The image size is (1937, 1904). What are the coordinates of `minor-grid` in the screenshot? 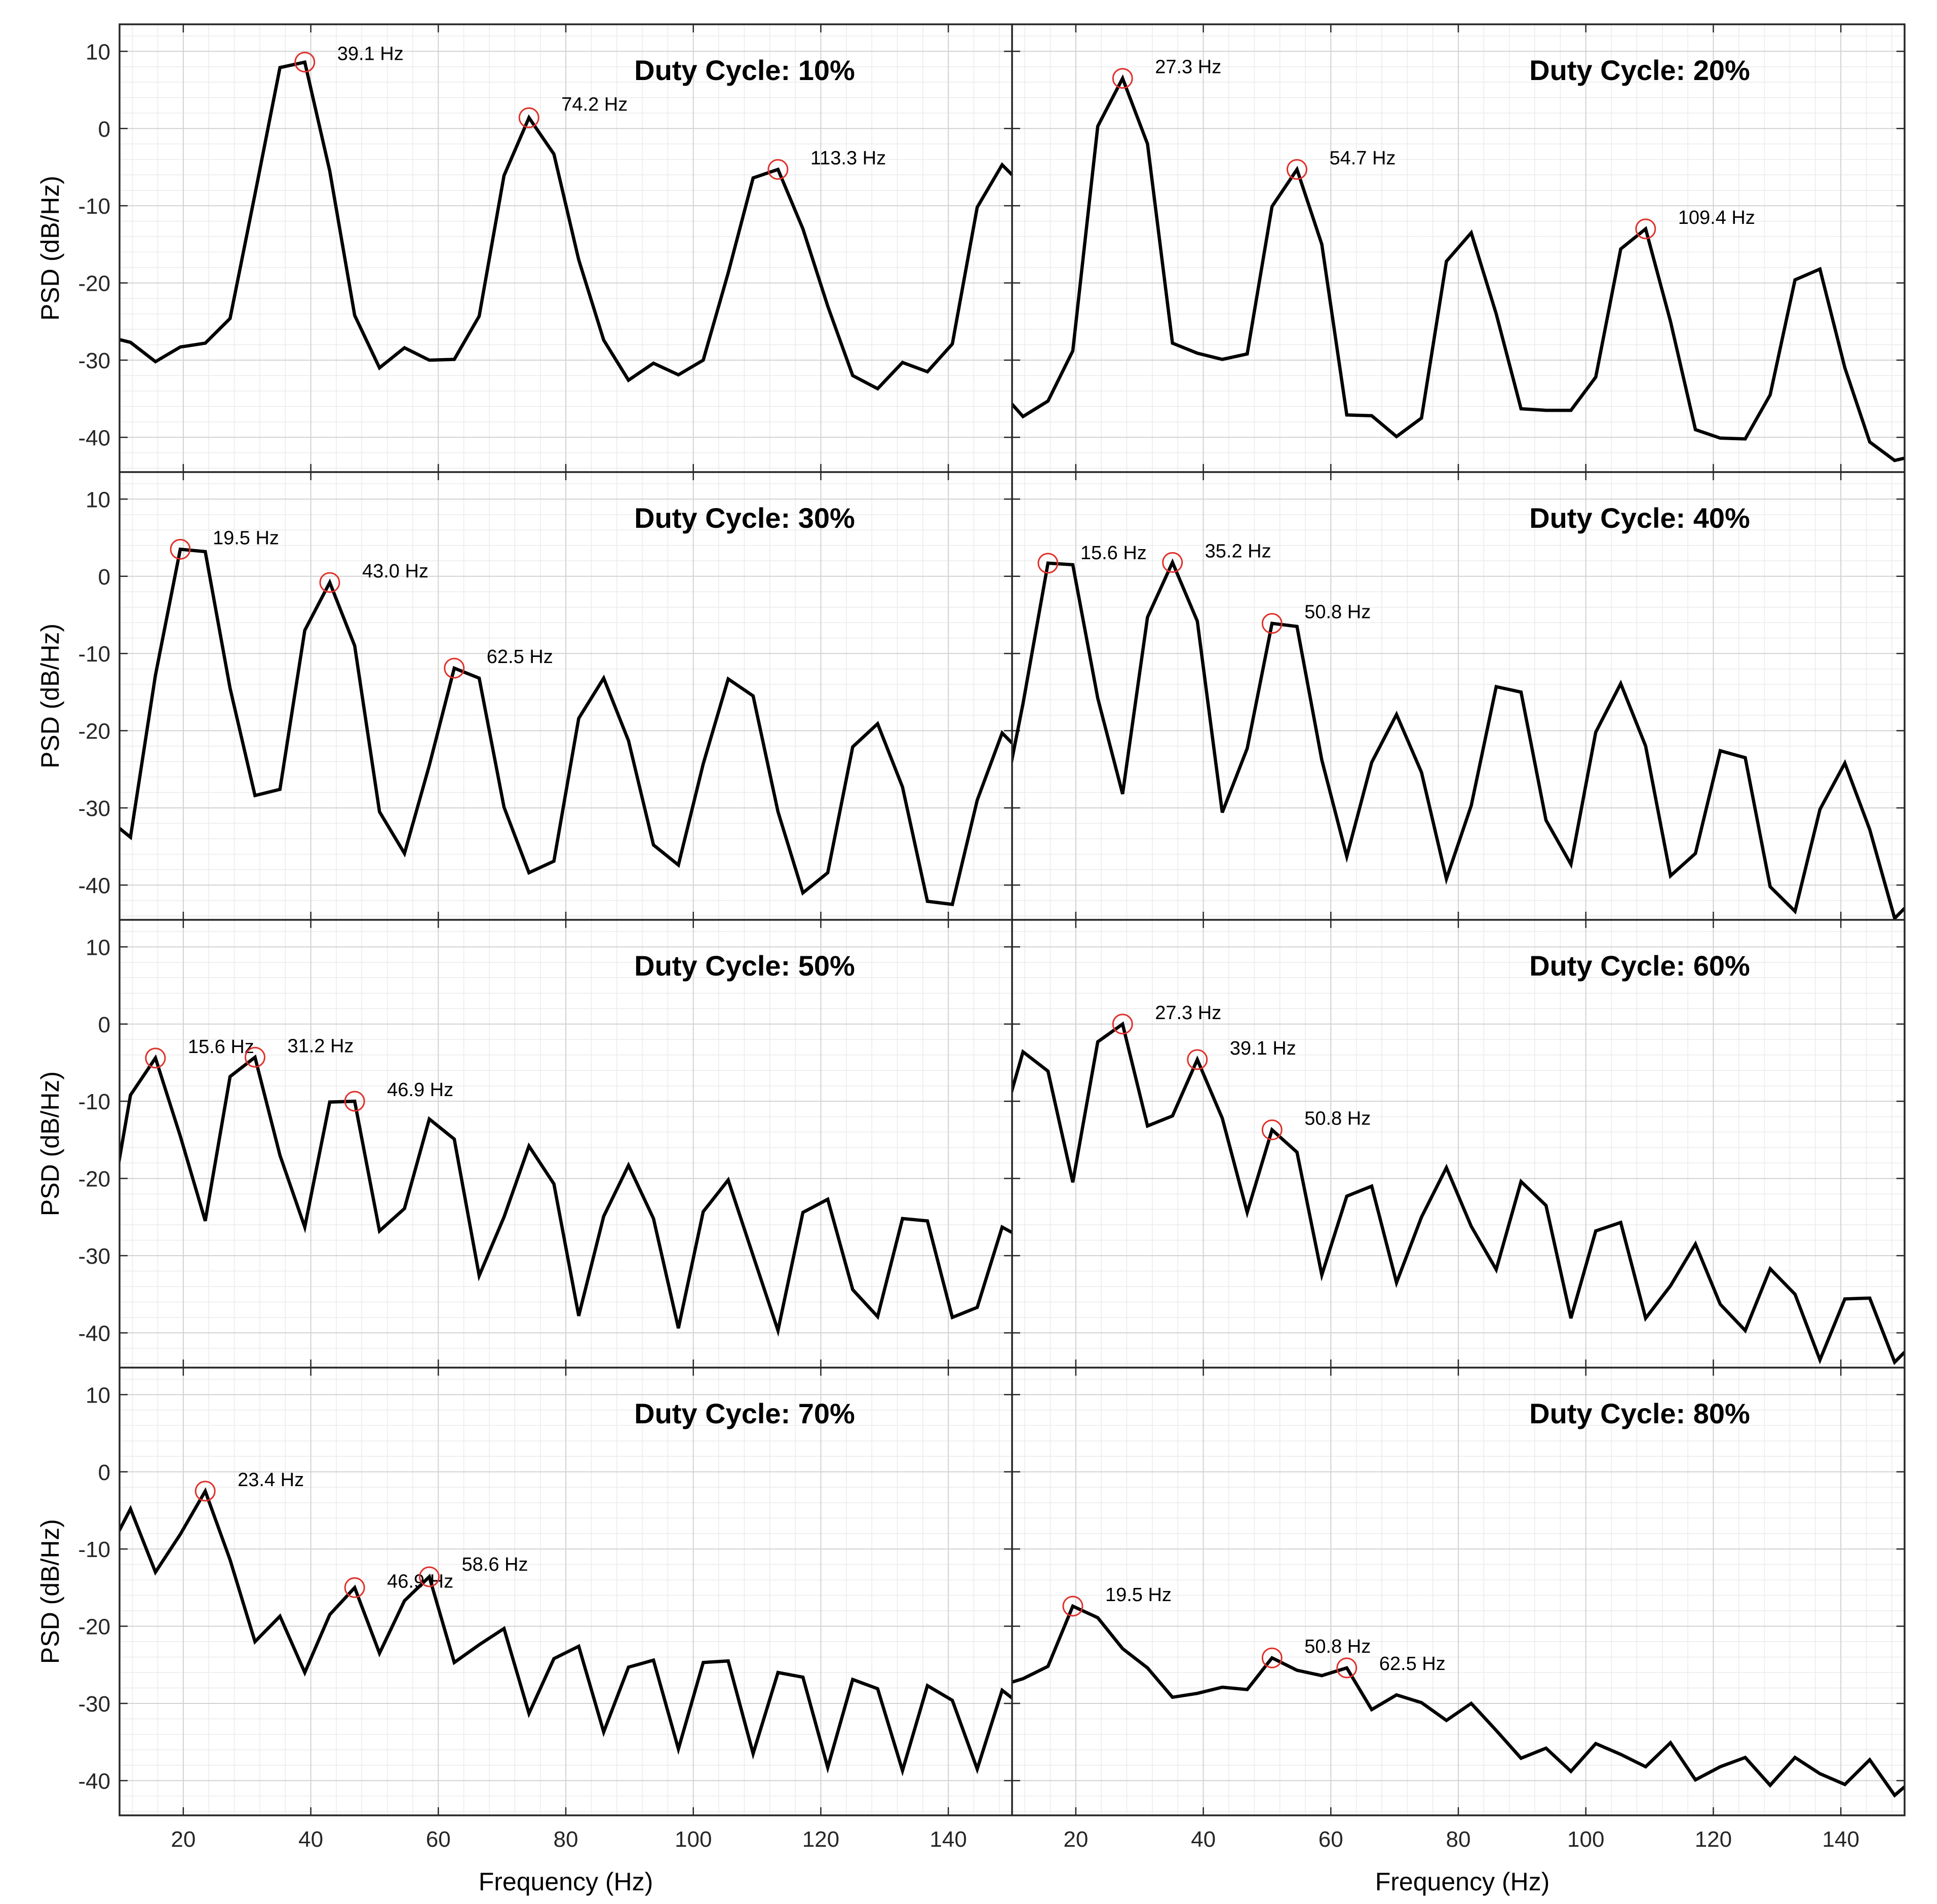 It's located at (1458, 696).